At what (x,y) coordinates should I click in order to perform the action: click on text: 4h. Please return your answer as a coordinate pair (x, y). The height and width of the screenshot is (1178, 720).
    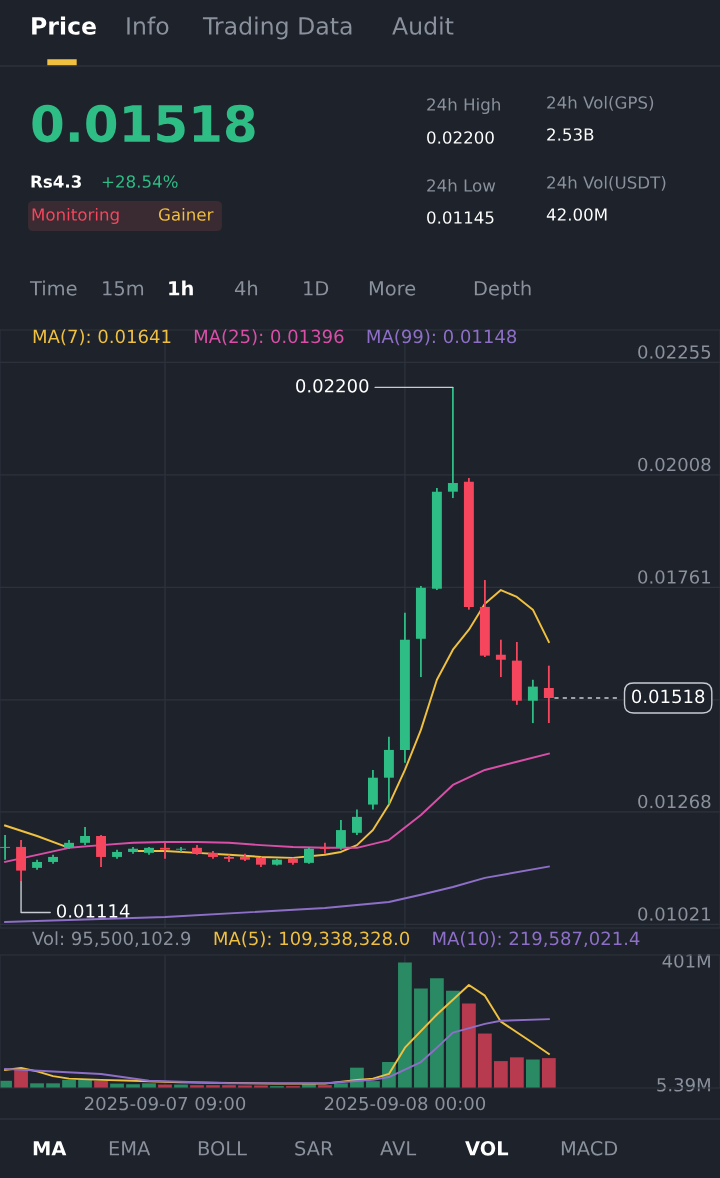
    Looking at the image, I should click on (246, 288).